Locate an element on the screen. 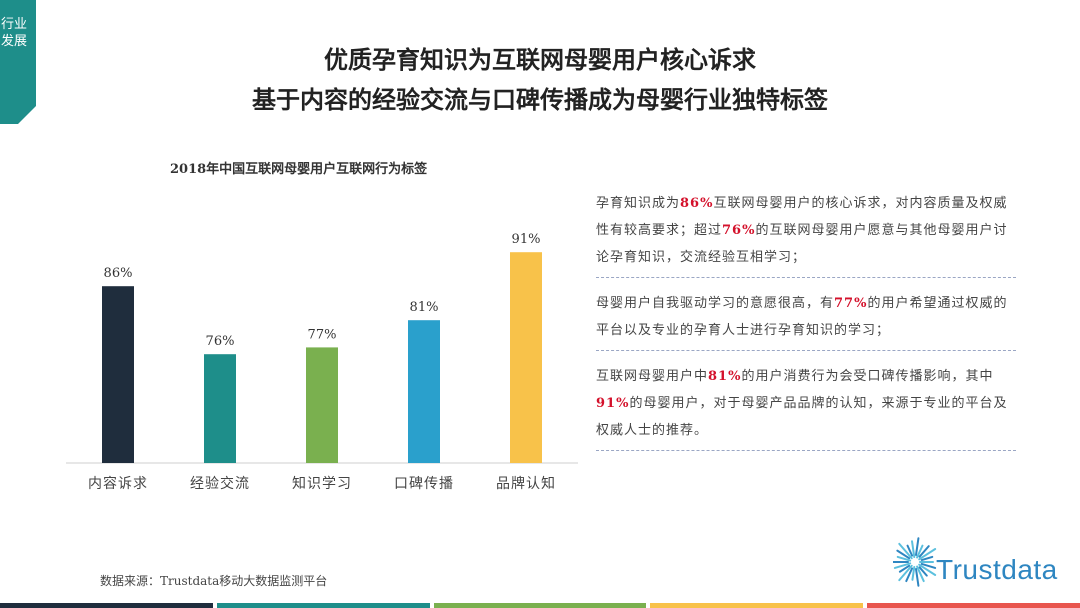  bar-value-label: 91% is located at coordinates (526, 239).